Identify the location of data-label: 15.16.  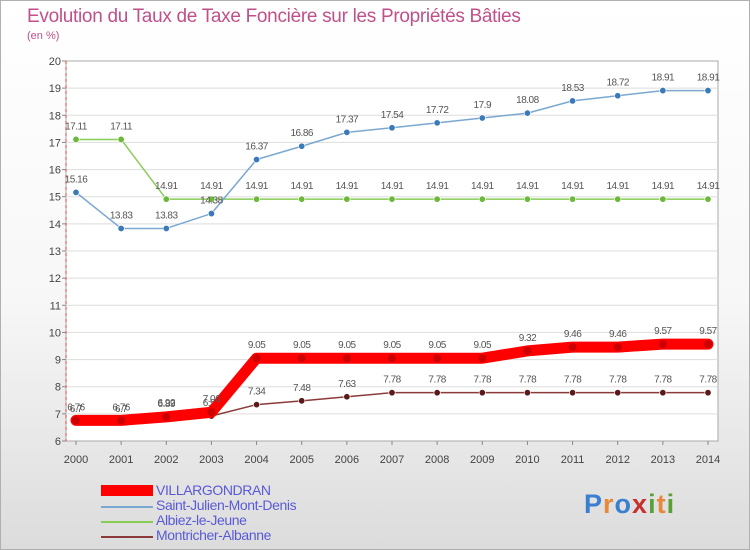
(76, 179).